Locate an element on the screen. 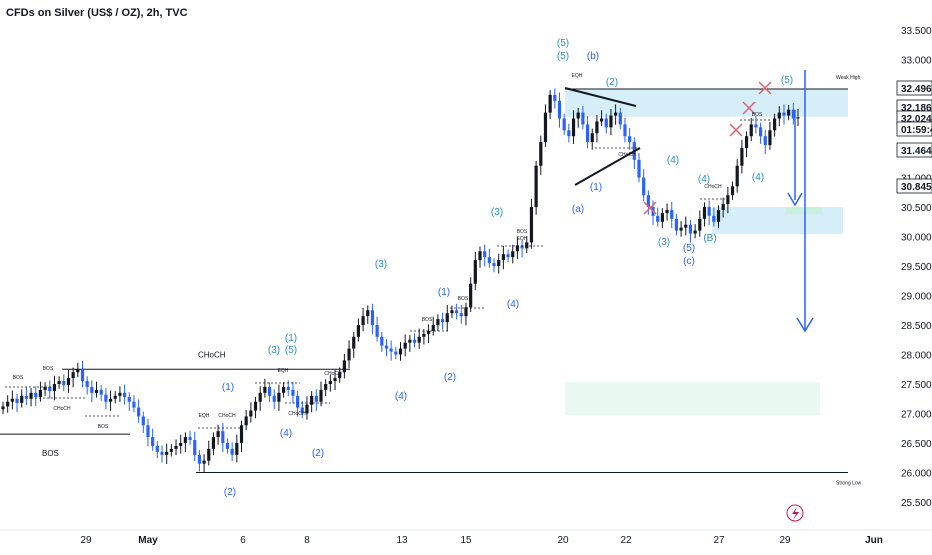 The image size is (932, 555). price-tag-label-3: 01:59:49 is located at coordinates (916, 130).